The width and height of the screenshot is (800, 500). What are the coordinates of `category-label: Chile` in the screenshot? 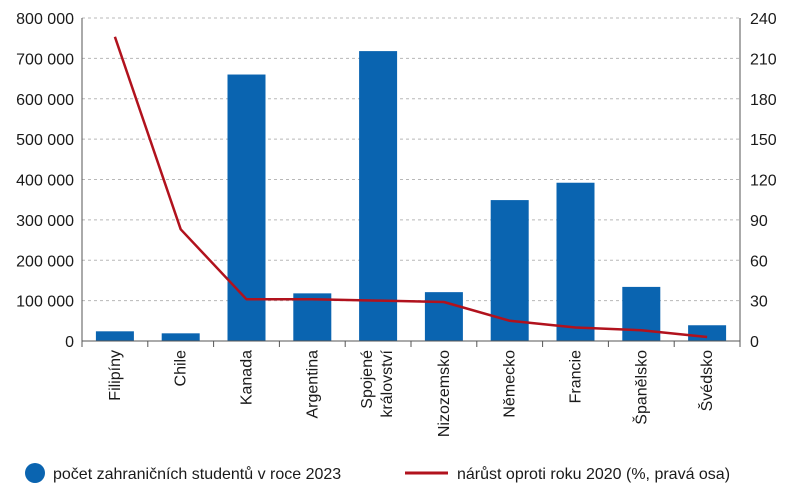 It's located at (181, 368).